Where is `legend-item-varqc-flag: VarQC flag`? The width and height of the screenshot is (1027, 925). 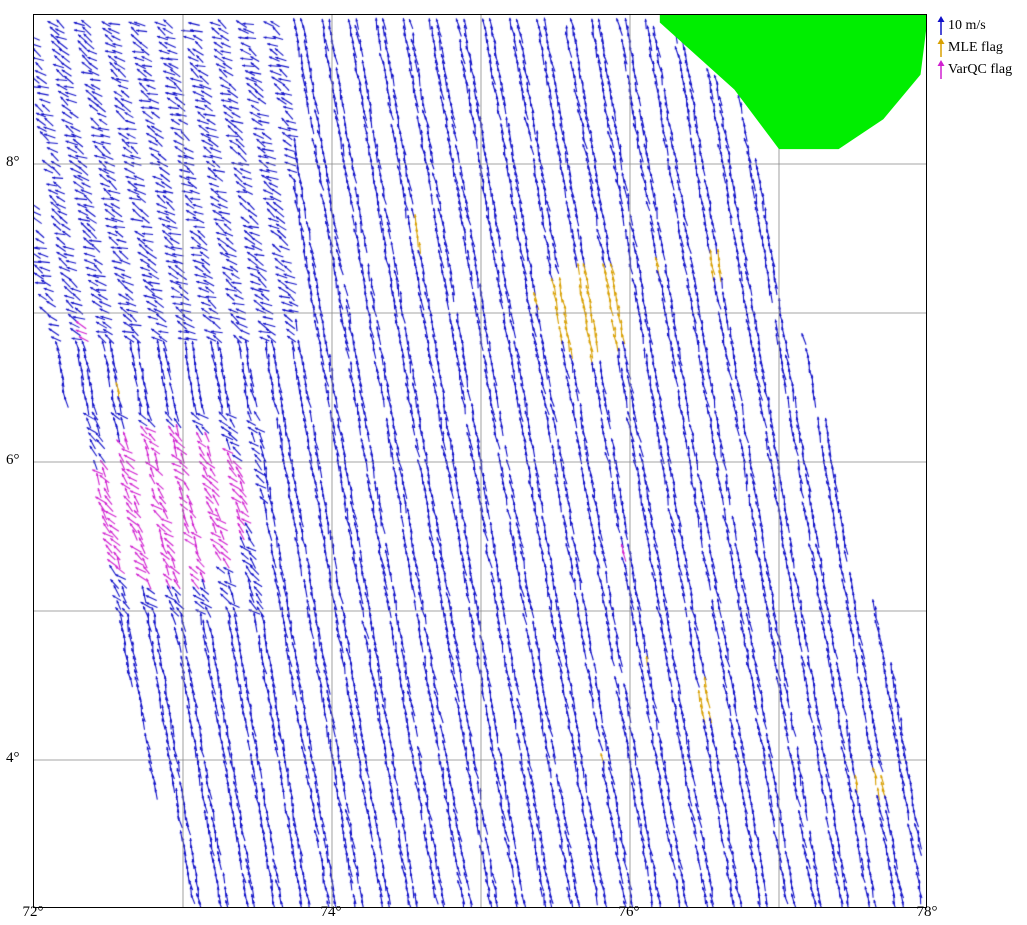
legend-item-varqc-flag: VarQC flag is located at coordinates (981, 70).